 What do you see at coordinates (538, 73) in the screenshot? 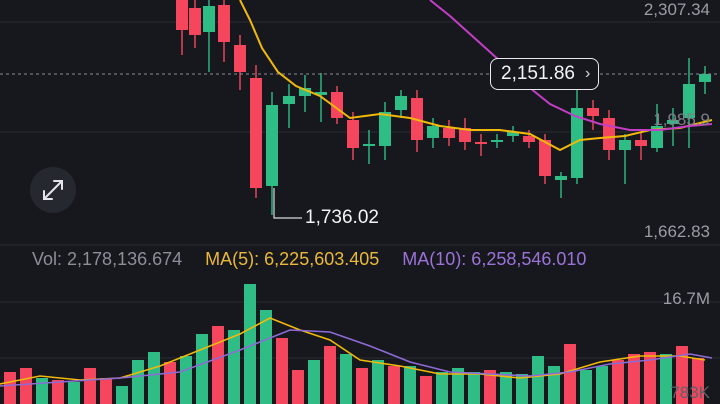
I see `current-price-value: 2,151.86` at bounding box center [538, 73].